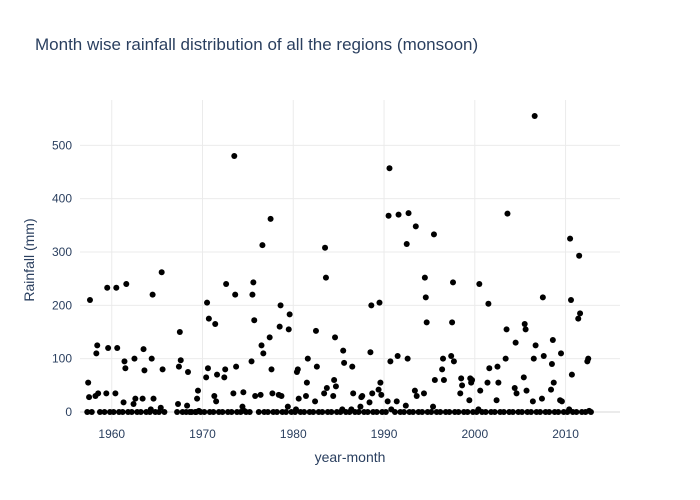  I want to click on y-tick-label: 0, so click(68, 412).